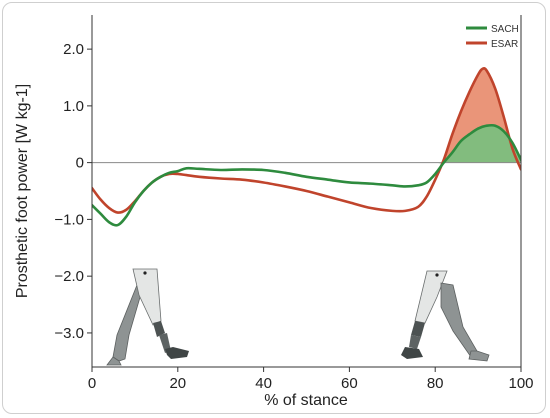 The height and width of the screenshot is (418, 550). What do you see at coordinates (147, 317) in the screenshot?
I see `leg-illustration-heel-strike-icon` at bounding box center [147, 317].